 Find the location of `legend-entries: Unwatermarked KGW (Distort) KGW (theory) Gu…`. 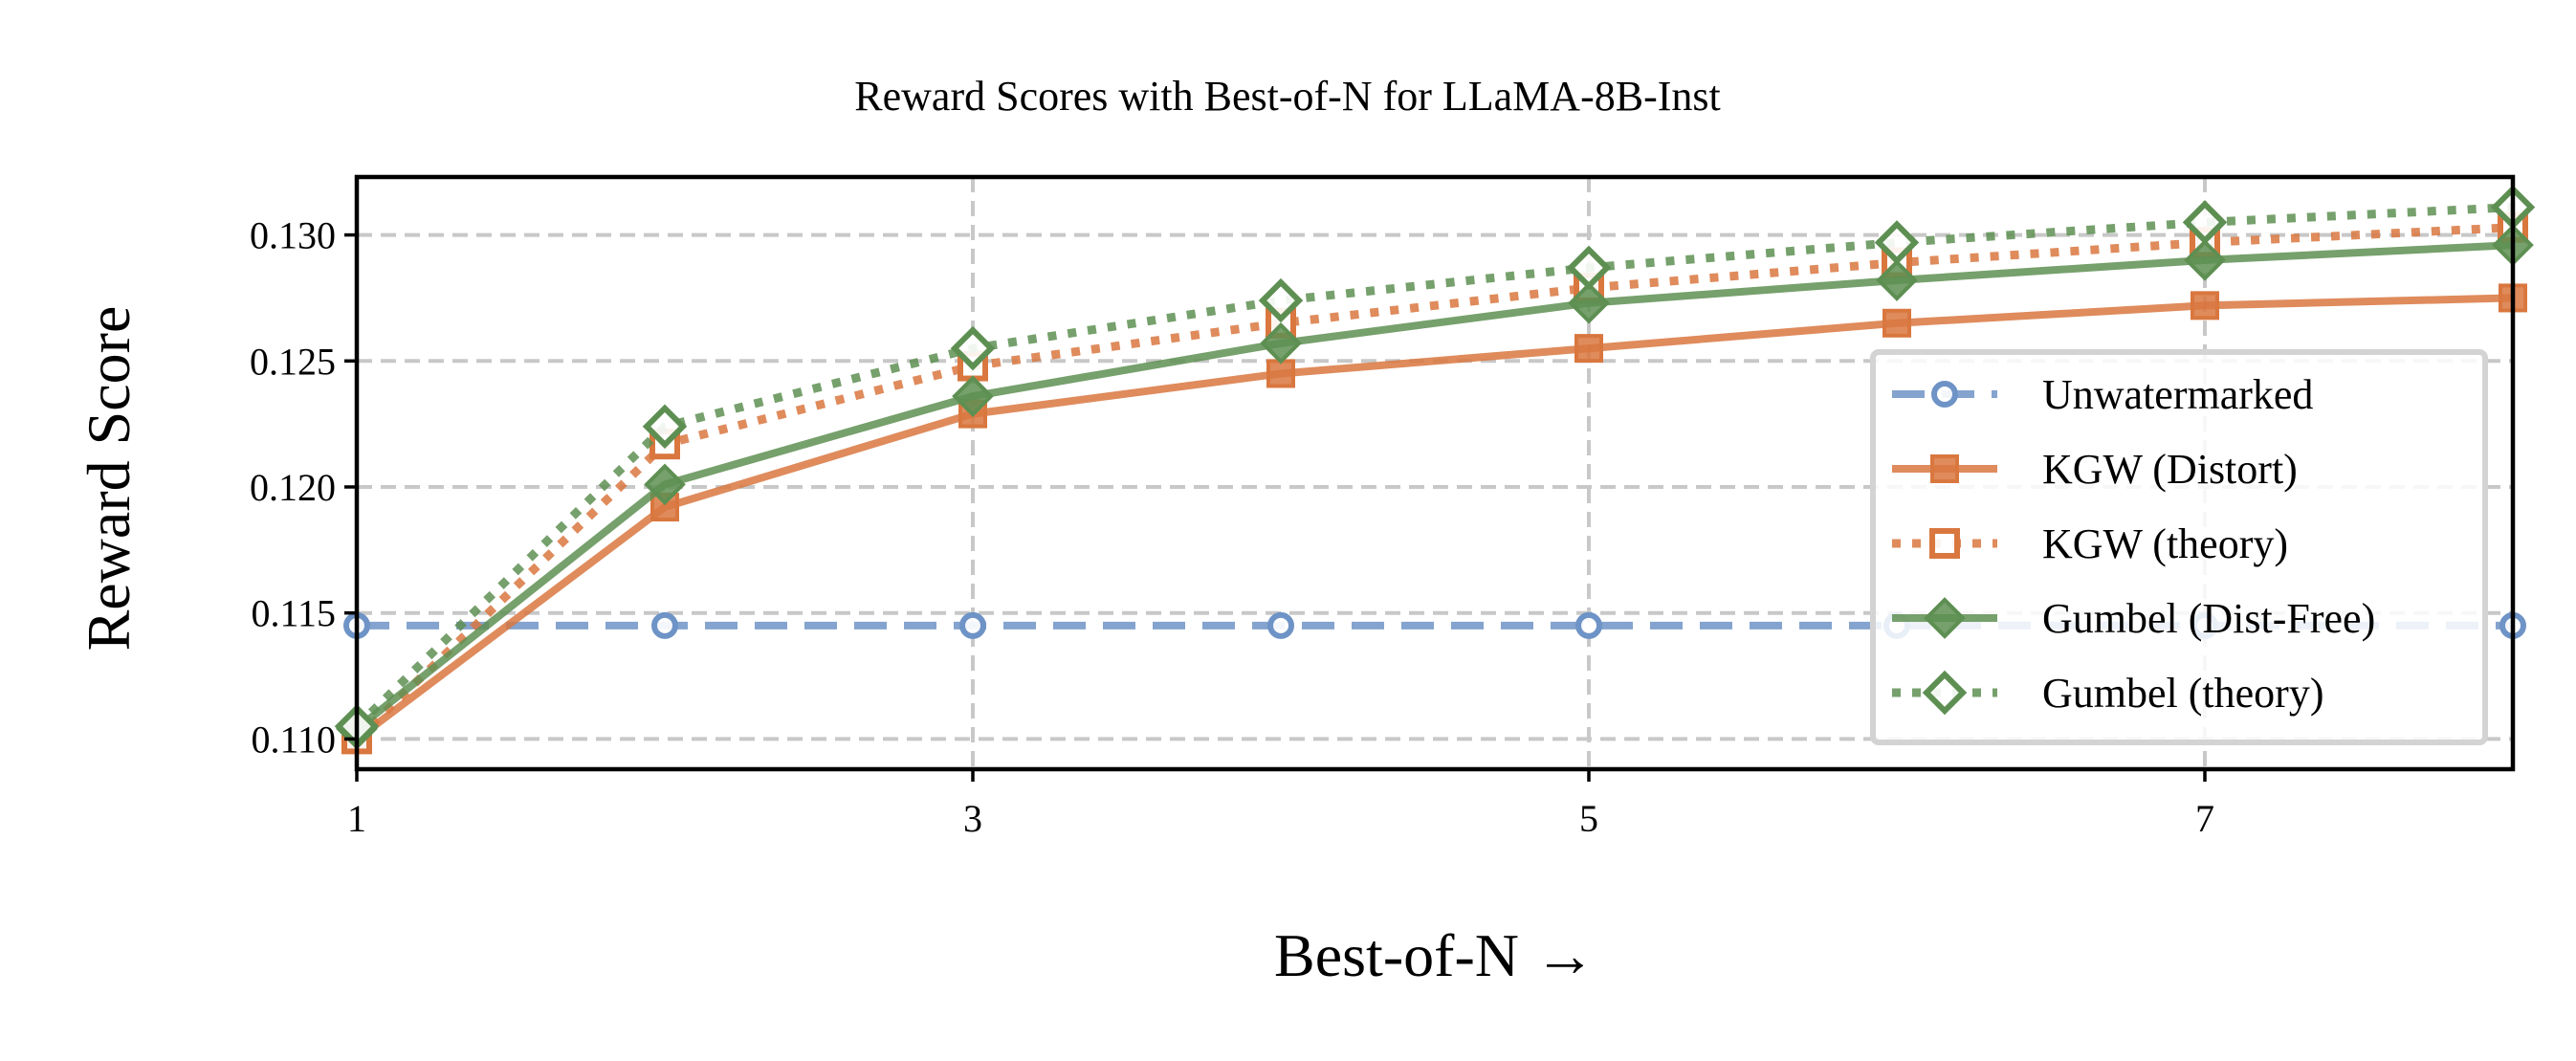

legend-entries: Unwatermarked KGW (Distort) KGW (theory) Gu… is located at coordinates (2133, 544).